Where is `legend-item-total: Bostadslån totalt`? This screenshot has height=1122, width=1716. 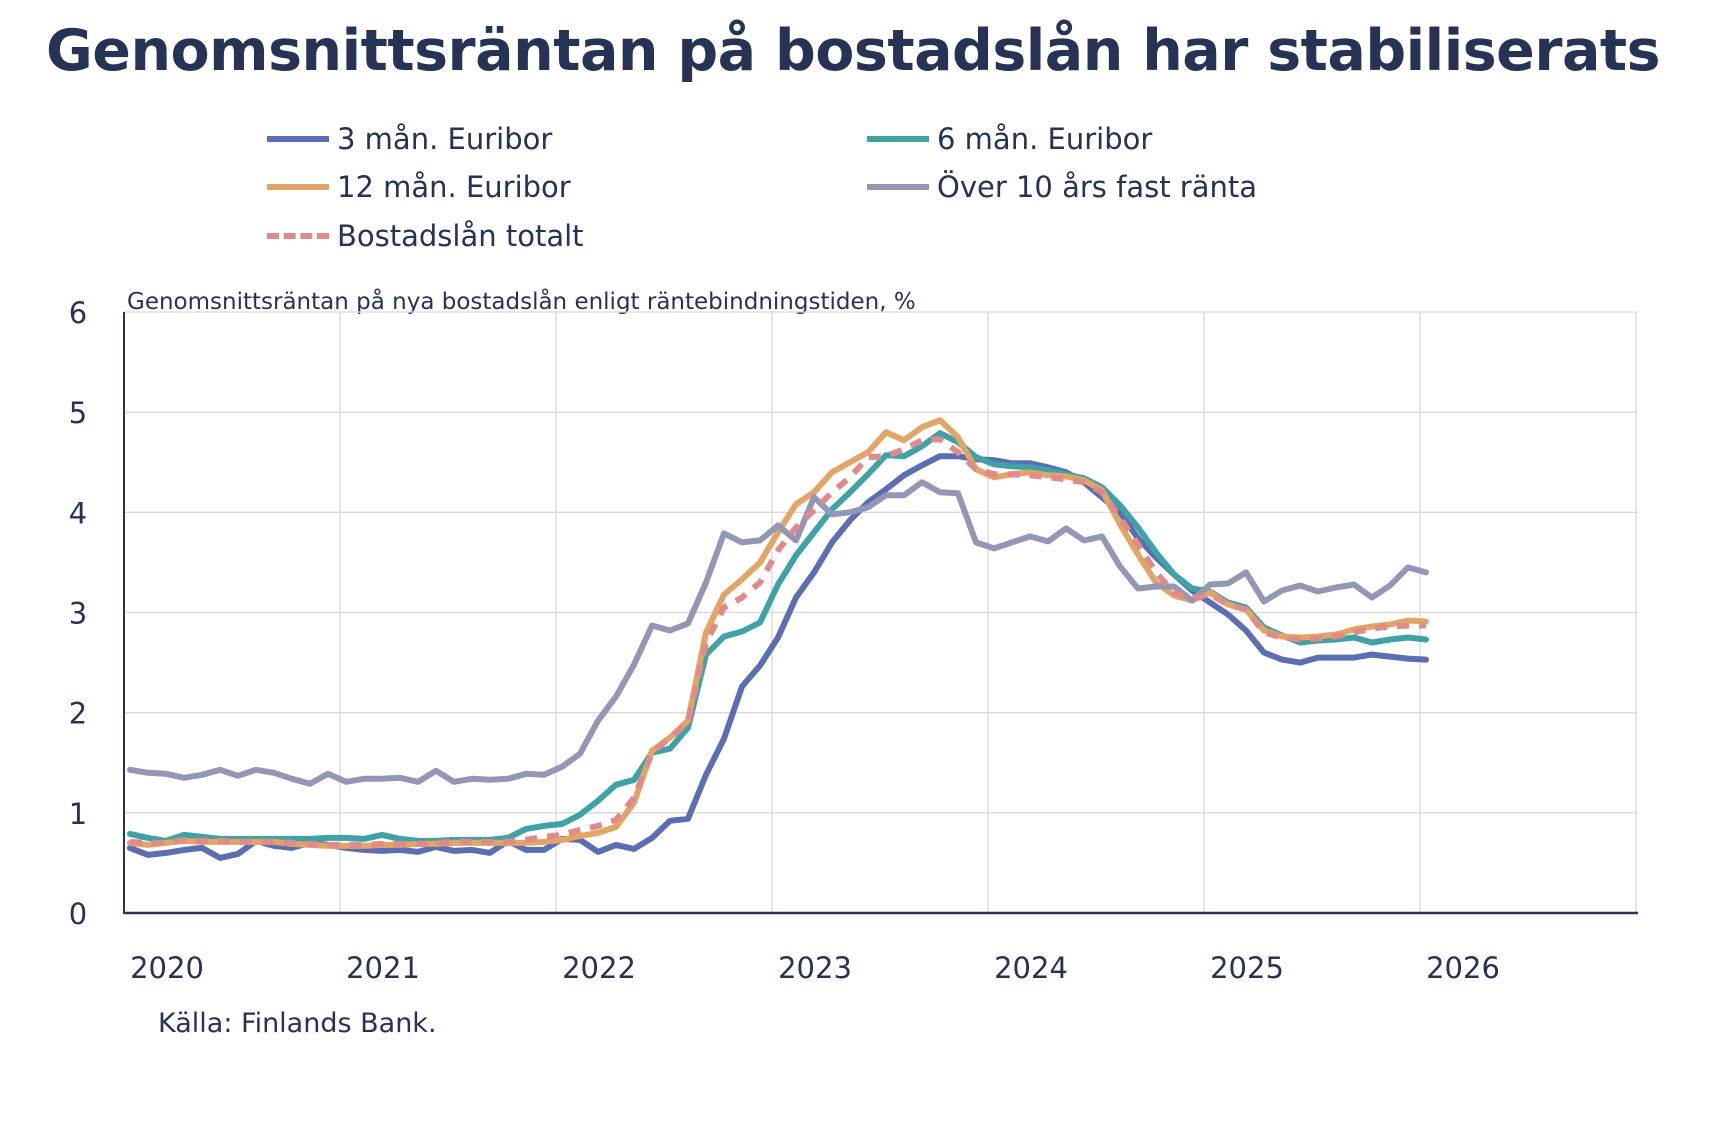
legend-item-total: Bostadslån totalt is located at coordinates (425, 236).